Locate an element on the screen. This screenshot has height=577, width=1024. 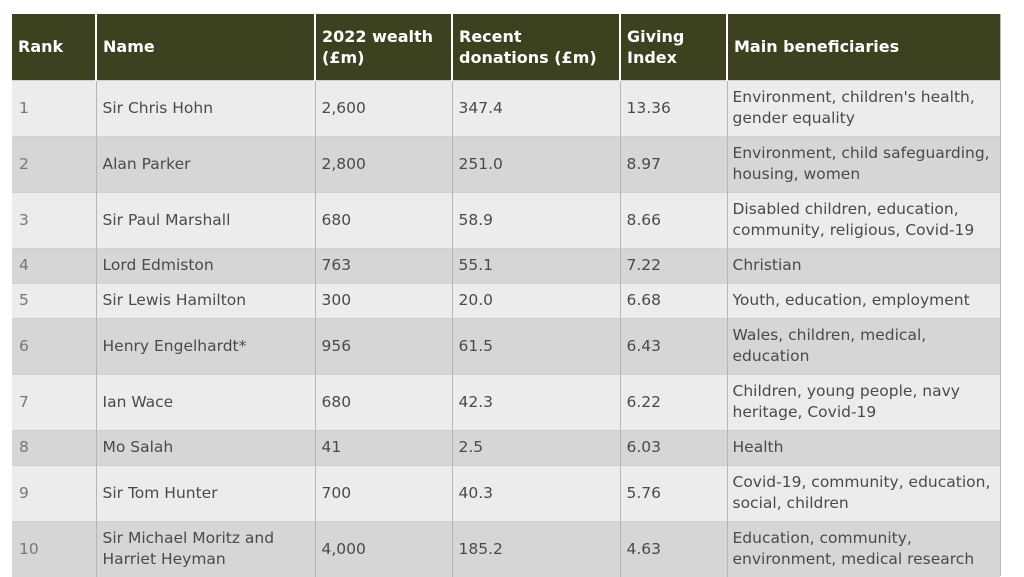
cell-name: Mo Salah is located at coordinates (206, 447).